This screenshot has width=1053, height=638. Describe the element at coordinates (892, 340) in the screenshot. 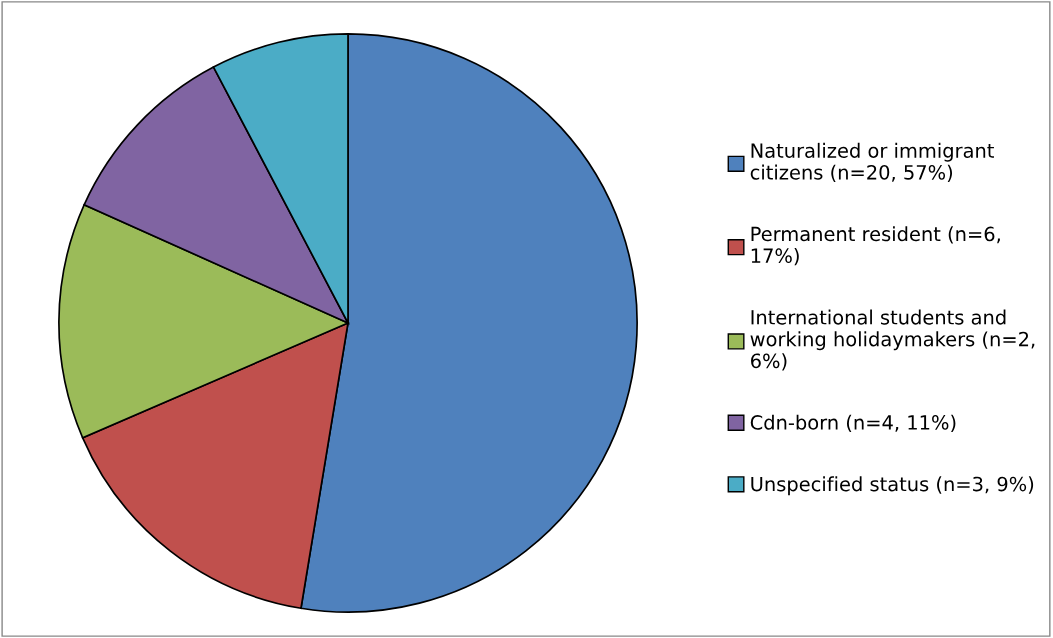

I see `legend-label: International students and working holidaymakers (n=2, 6%)` at that location.